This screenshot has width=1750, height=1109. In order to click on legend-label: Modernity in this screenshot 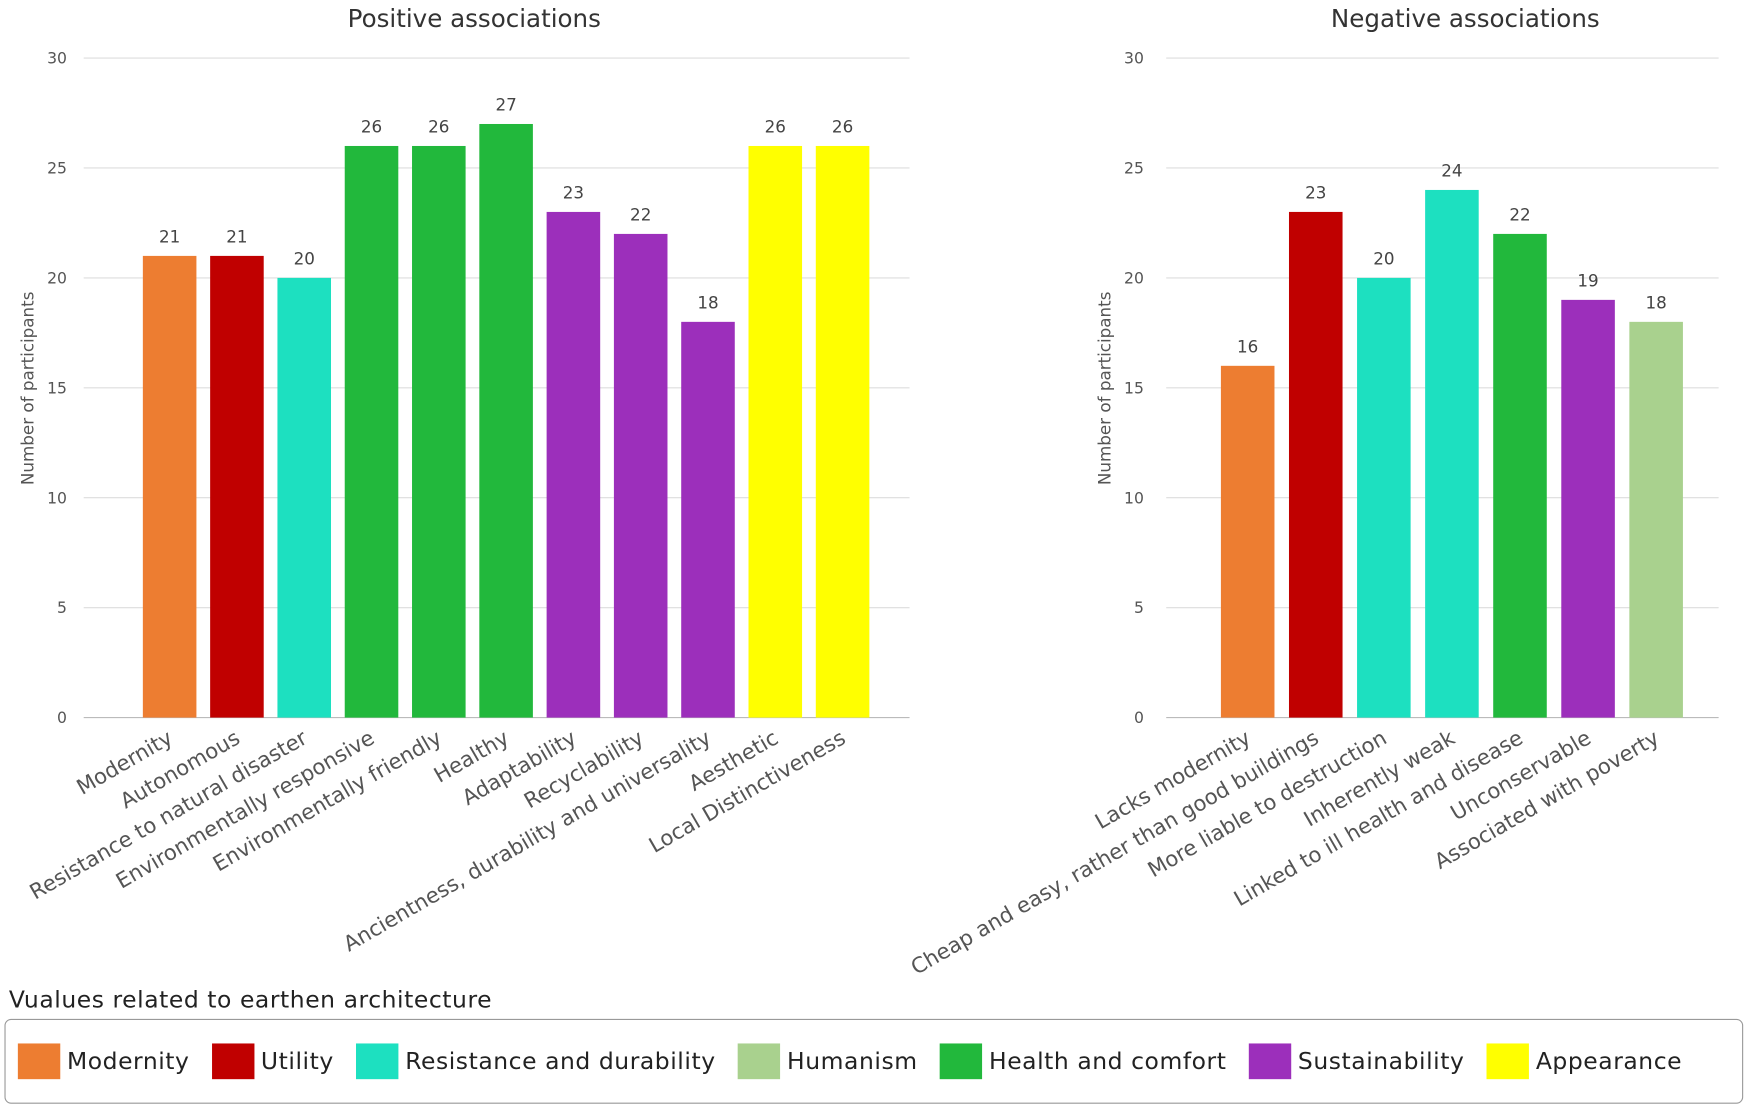, I will do `click(128, 1061)`.